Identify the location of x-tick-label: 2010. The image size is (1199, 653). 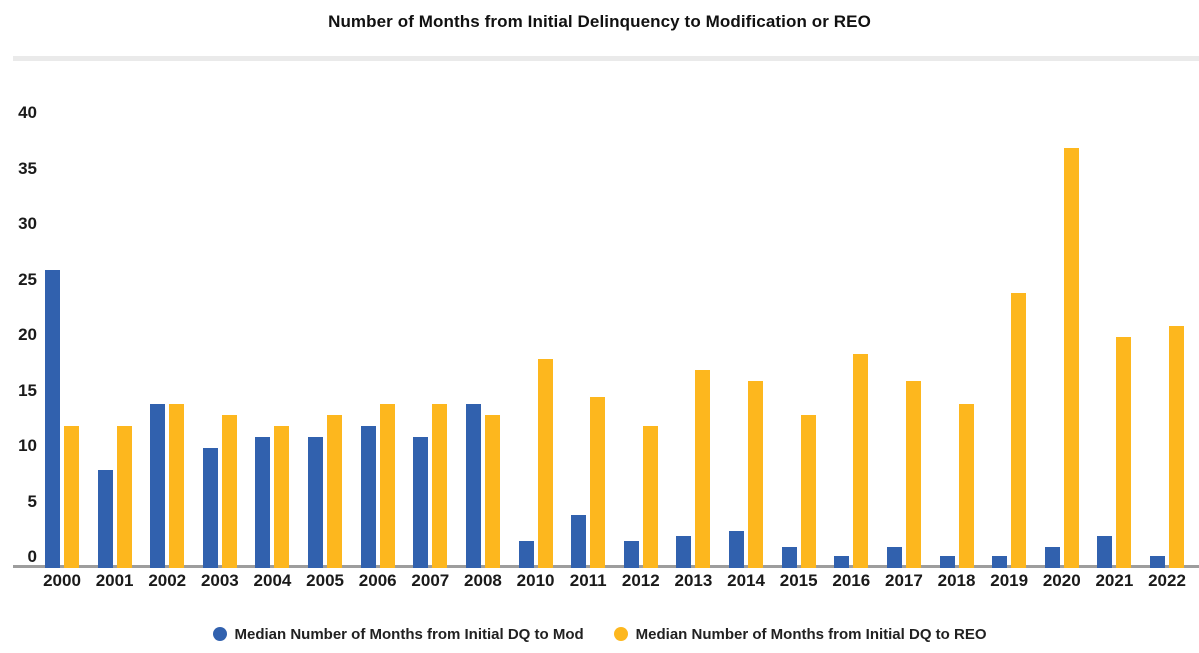
(535, 580).